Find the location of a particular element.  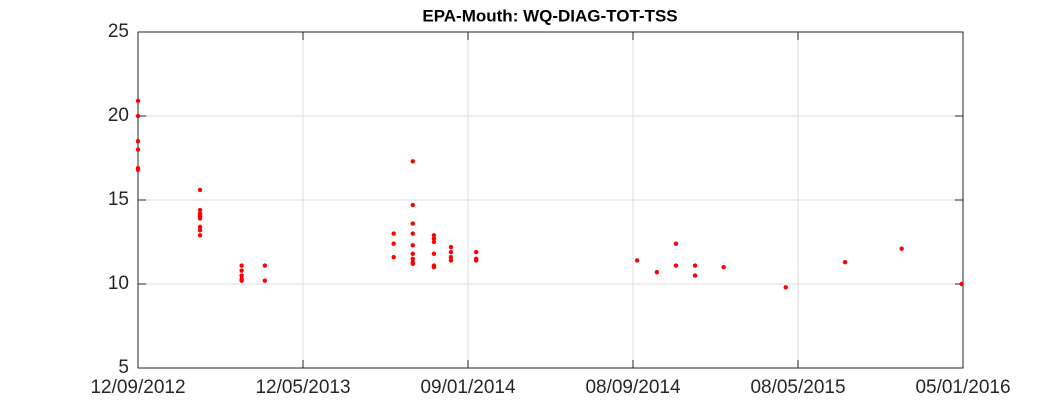

x-tick-label: 08/09/2014 is located at coordinates (633, 387).